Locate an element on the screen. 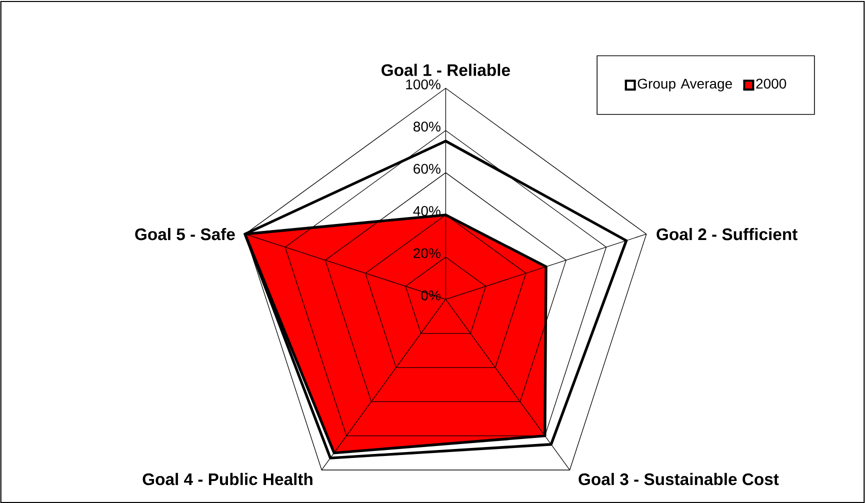 The height and width of the screenshot is (503, 865). spoke-label: Goal 4 - Public Health is located at coordinates (227, 479).